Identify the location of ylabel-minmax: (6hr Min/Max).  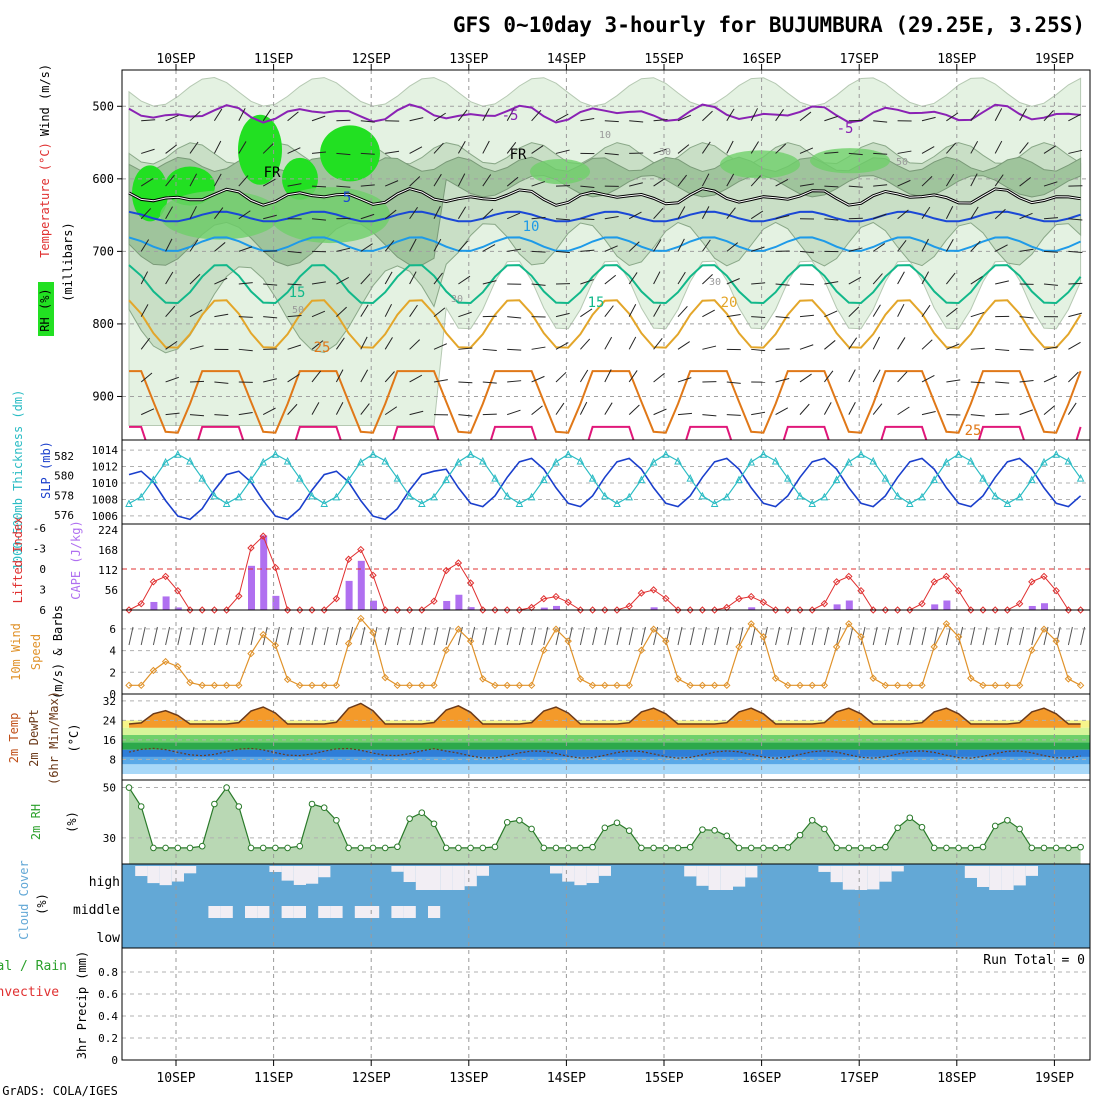
(54, 738).